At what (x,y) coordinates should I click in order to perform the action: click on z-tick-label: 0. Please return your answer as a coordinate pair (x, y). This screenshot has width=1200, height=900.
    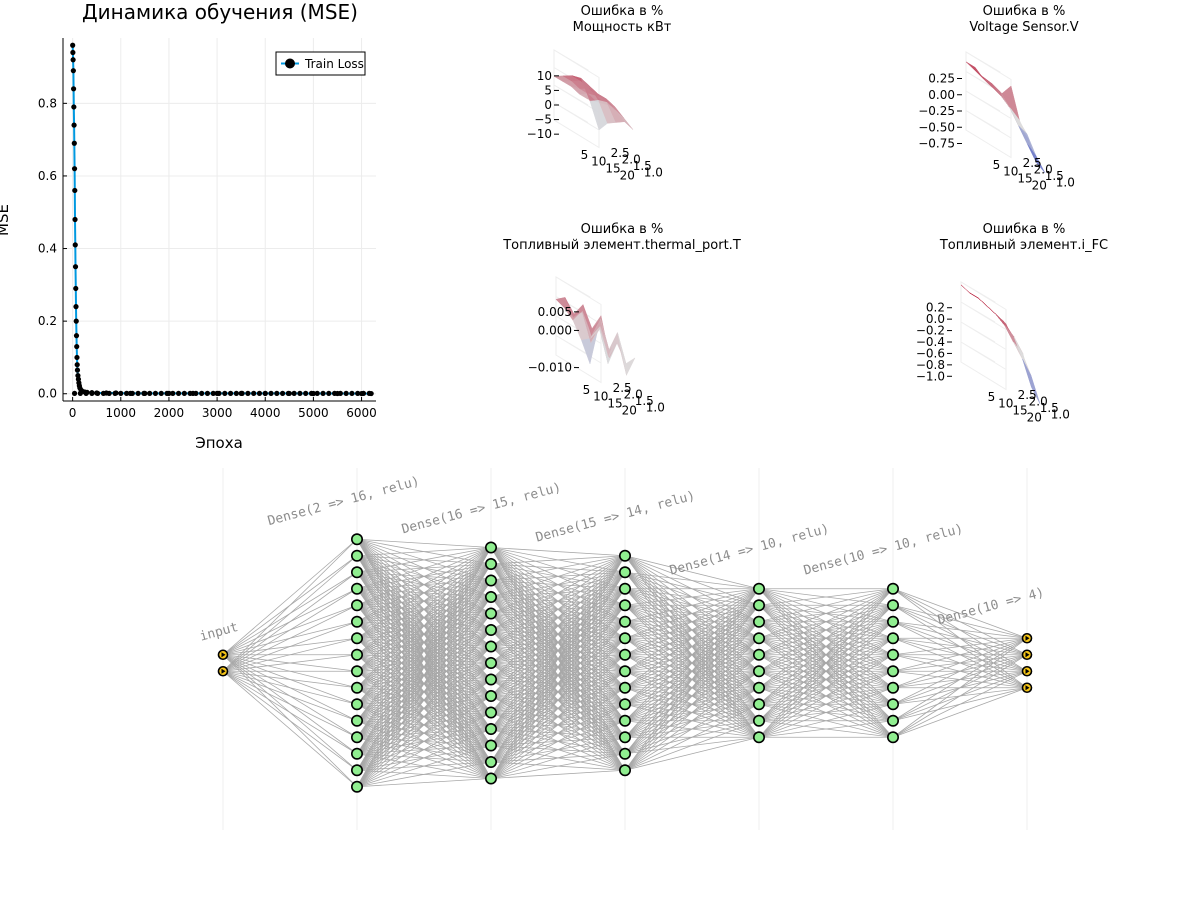
    Looking at the image, I should click on (548, 105).